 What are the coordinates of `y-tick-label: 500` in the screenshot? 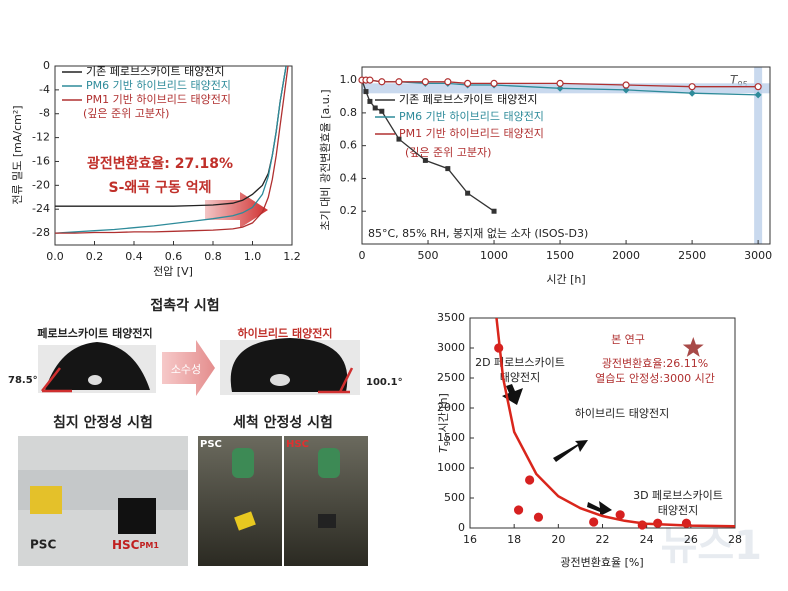 It's located at (454, 497).